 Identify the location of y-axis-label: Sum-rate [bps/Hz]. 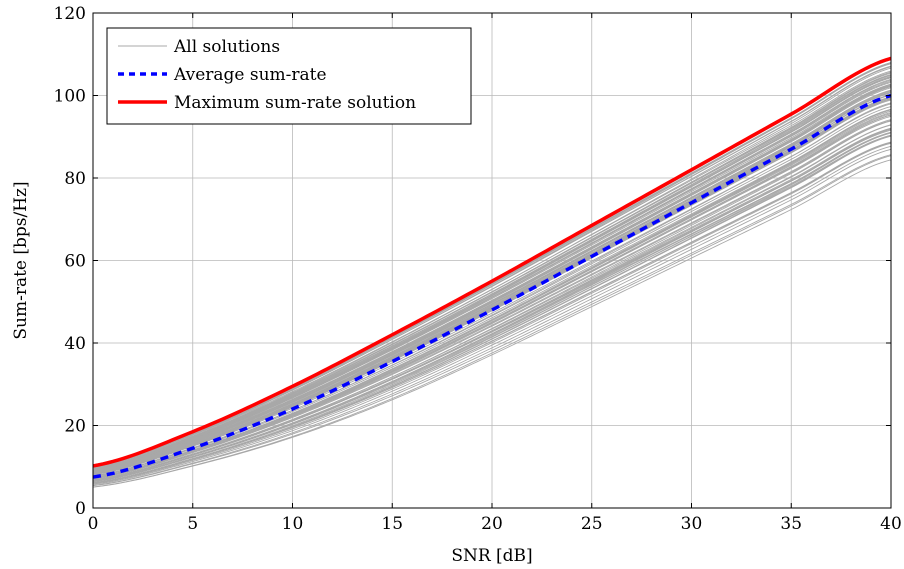
(21, 260).